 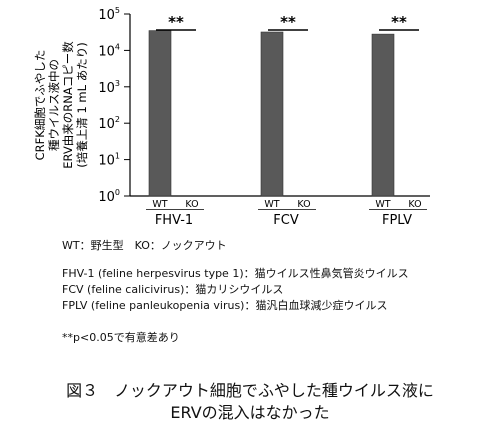 I want to click on x-category-label: FPLV, so click(x=397, y=220).